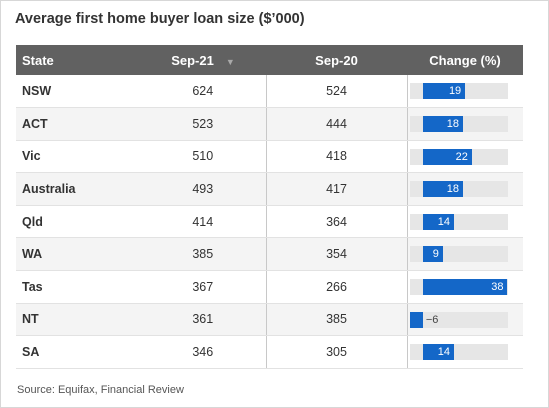 The height and width of the screenshot is (408, 549). I want to click on table-row: NSW 624 524 19, so click(269, 92).